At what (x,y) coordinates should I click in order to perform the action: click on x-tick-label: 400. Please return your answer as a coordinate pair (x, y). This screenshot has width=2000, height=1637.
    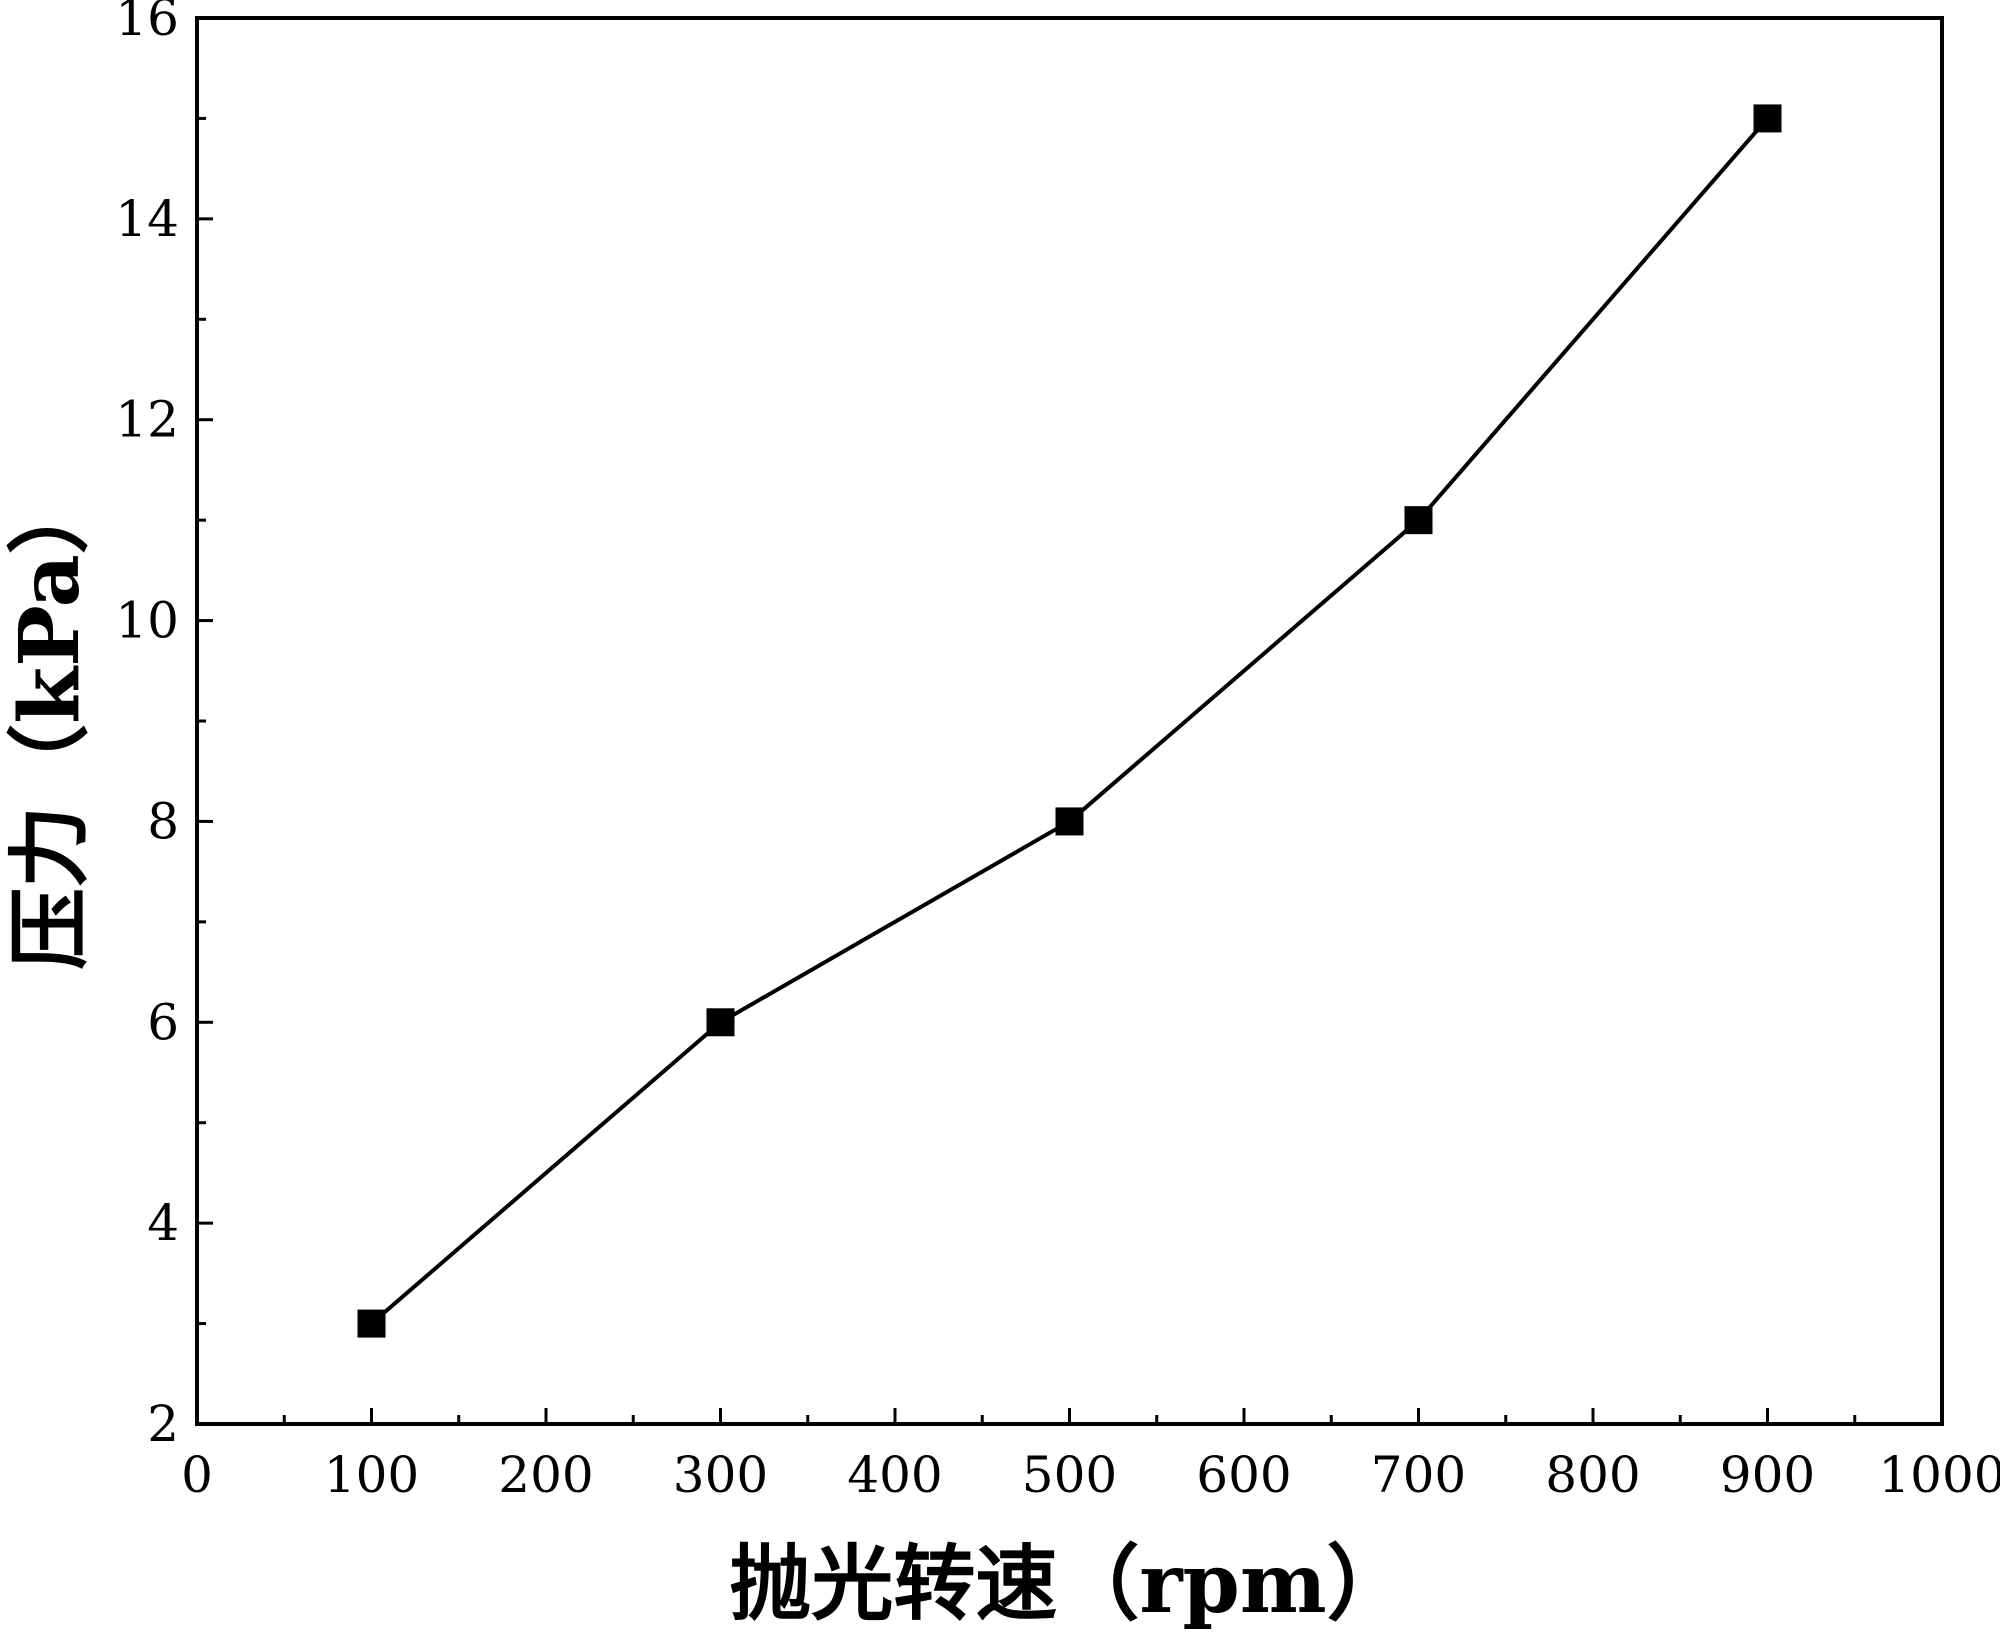
    Looking at the image, I should click on (894, 1475).